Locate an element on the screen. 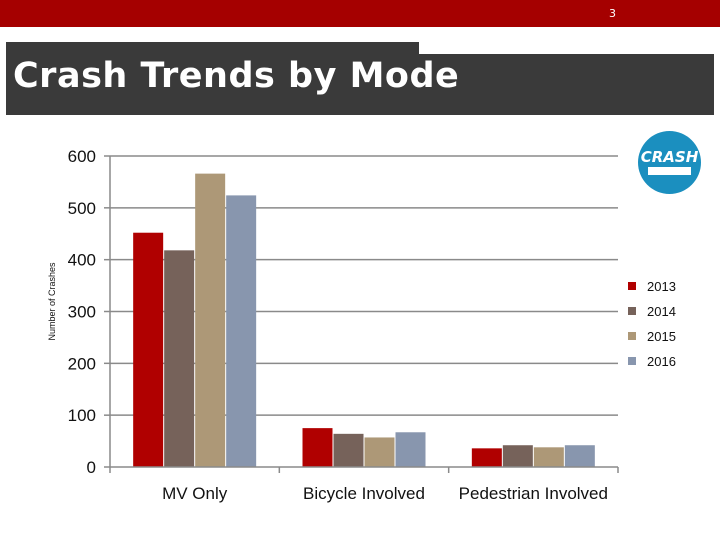  legend-label: 2014 is located at coordinates (661, 311).